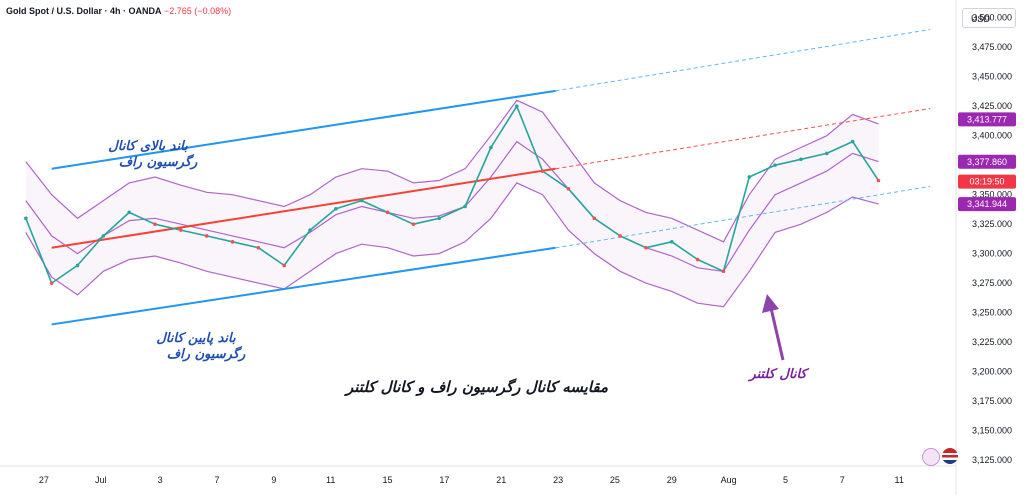  Describe the element at coordinates (148, 146) in the screenshot. I see `upper-band-label-line1: باند بالای کانال` at that location.